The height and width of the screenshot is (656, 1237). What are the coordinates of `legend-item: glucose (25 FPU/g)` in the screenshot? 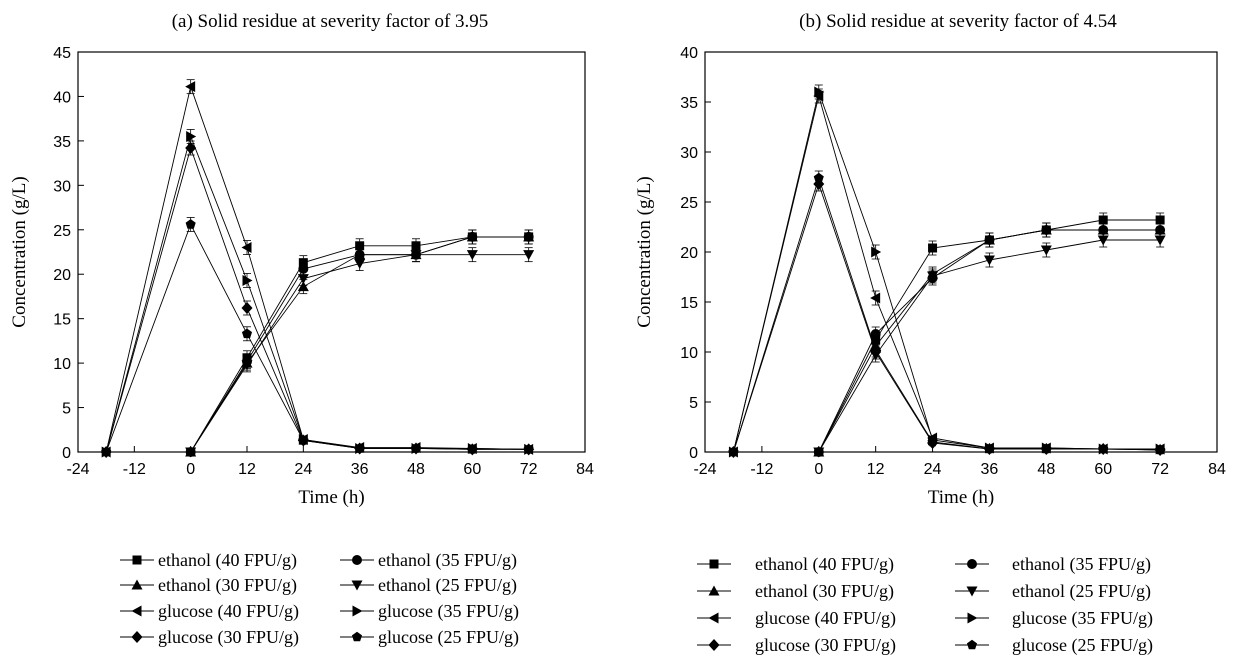 It's located at (1054, 645).